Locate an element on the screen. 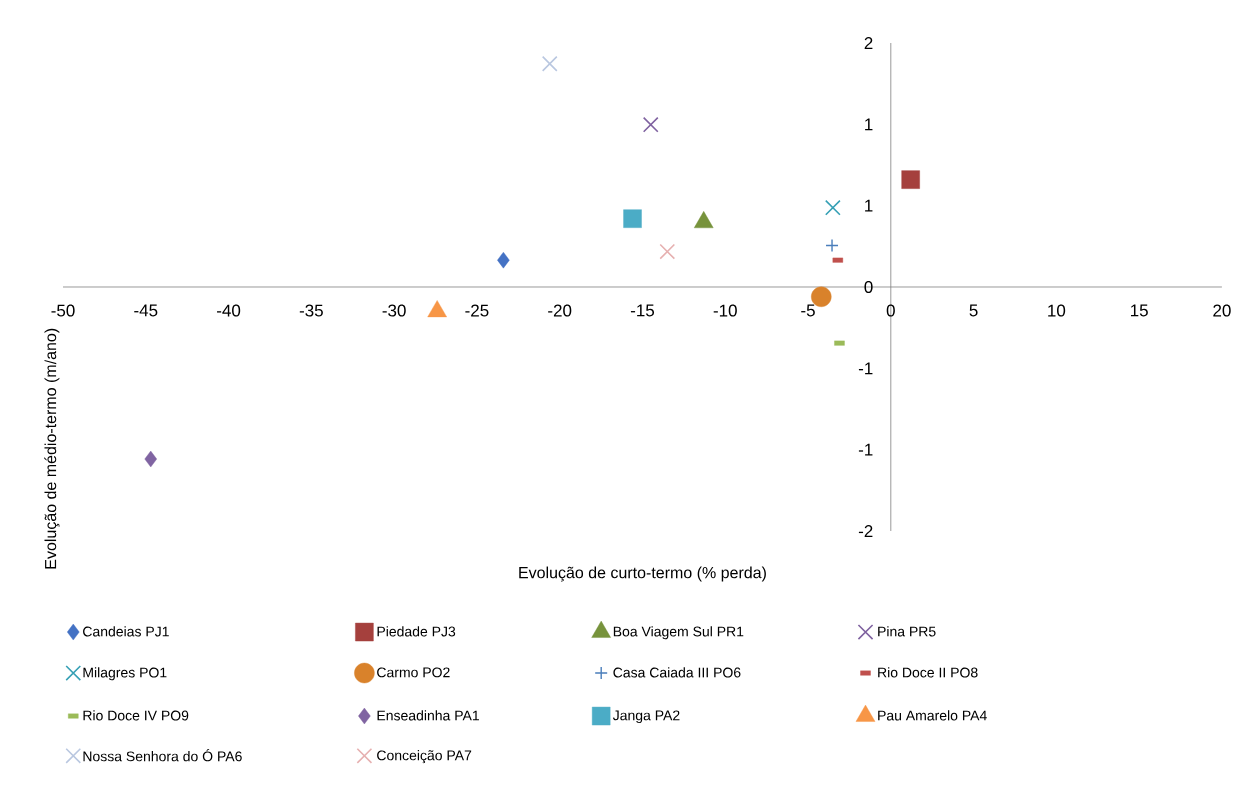 The image size is (1252, 787). legend-label: Candeias PJ1 is located at coordinates (126, 631).